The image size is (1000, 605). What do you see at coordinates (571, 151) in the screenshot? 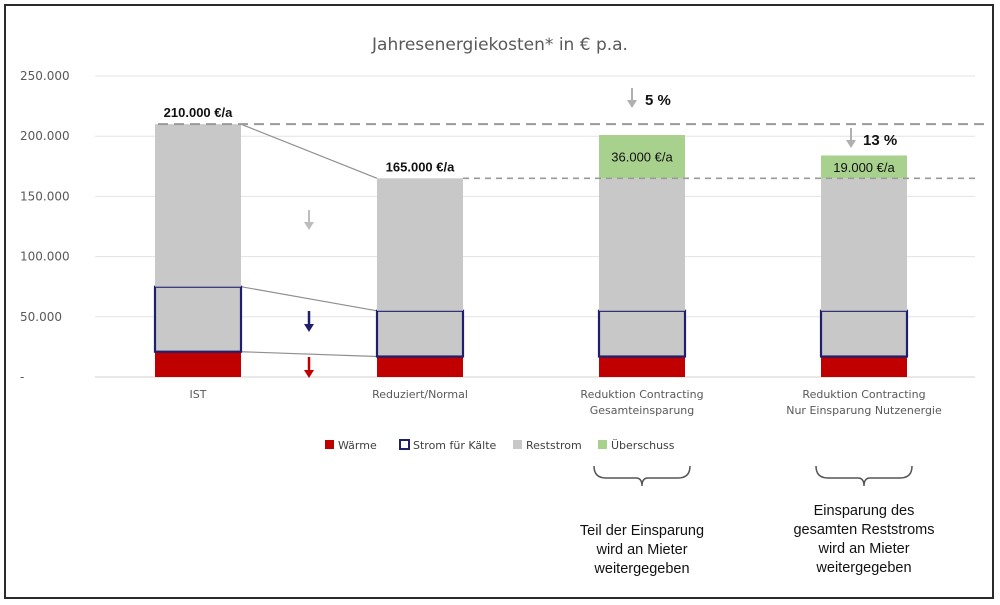
I see `reference-lines` at bounding box center [571, 151].